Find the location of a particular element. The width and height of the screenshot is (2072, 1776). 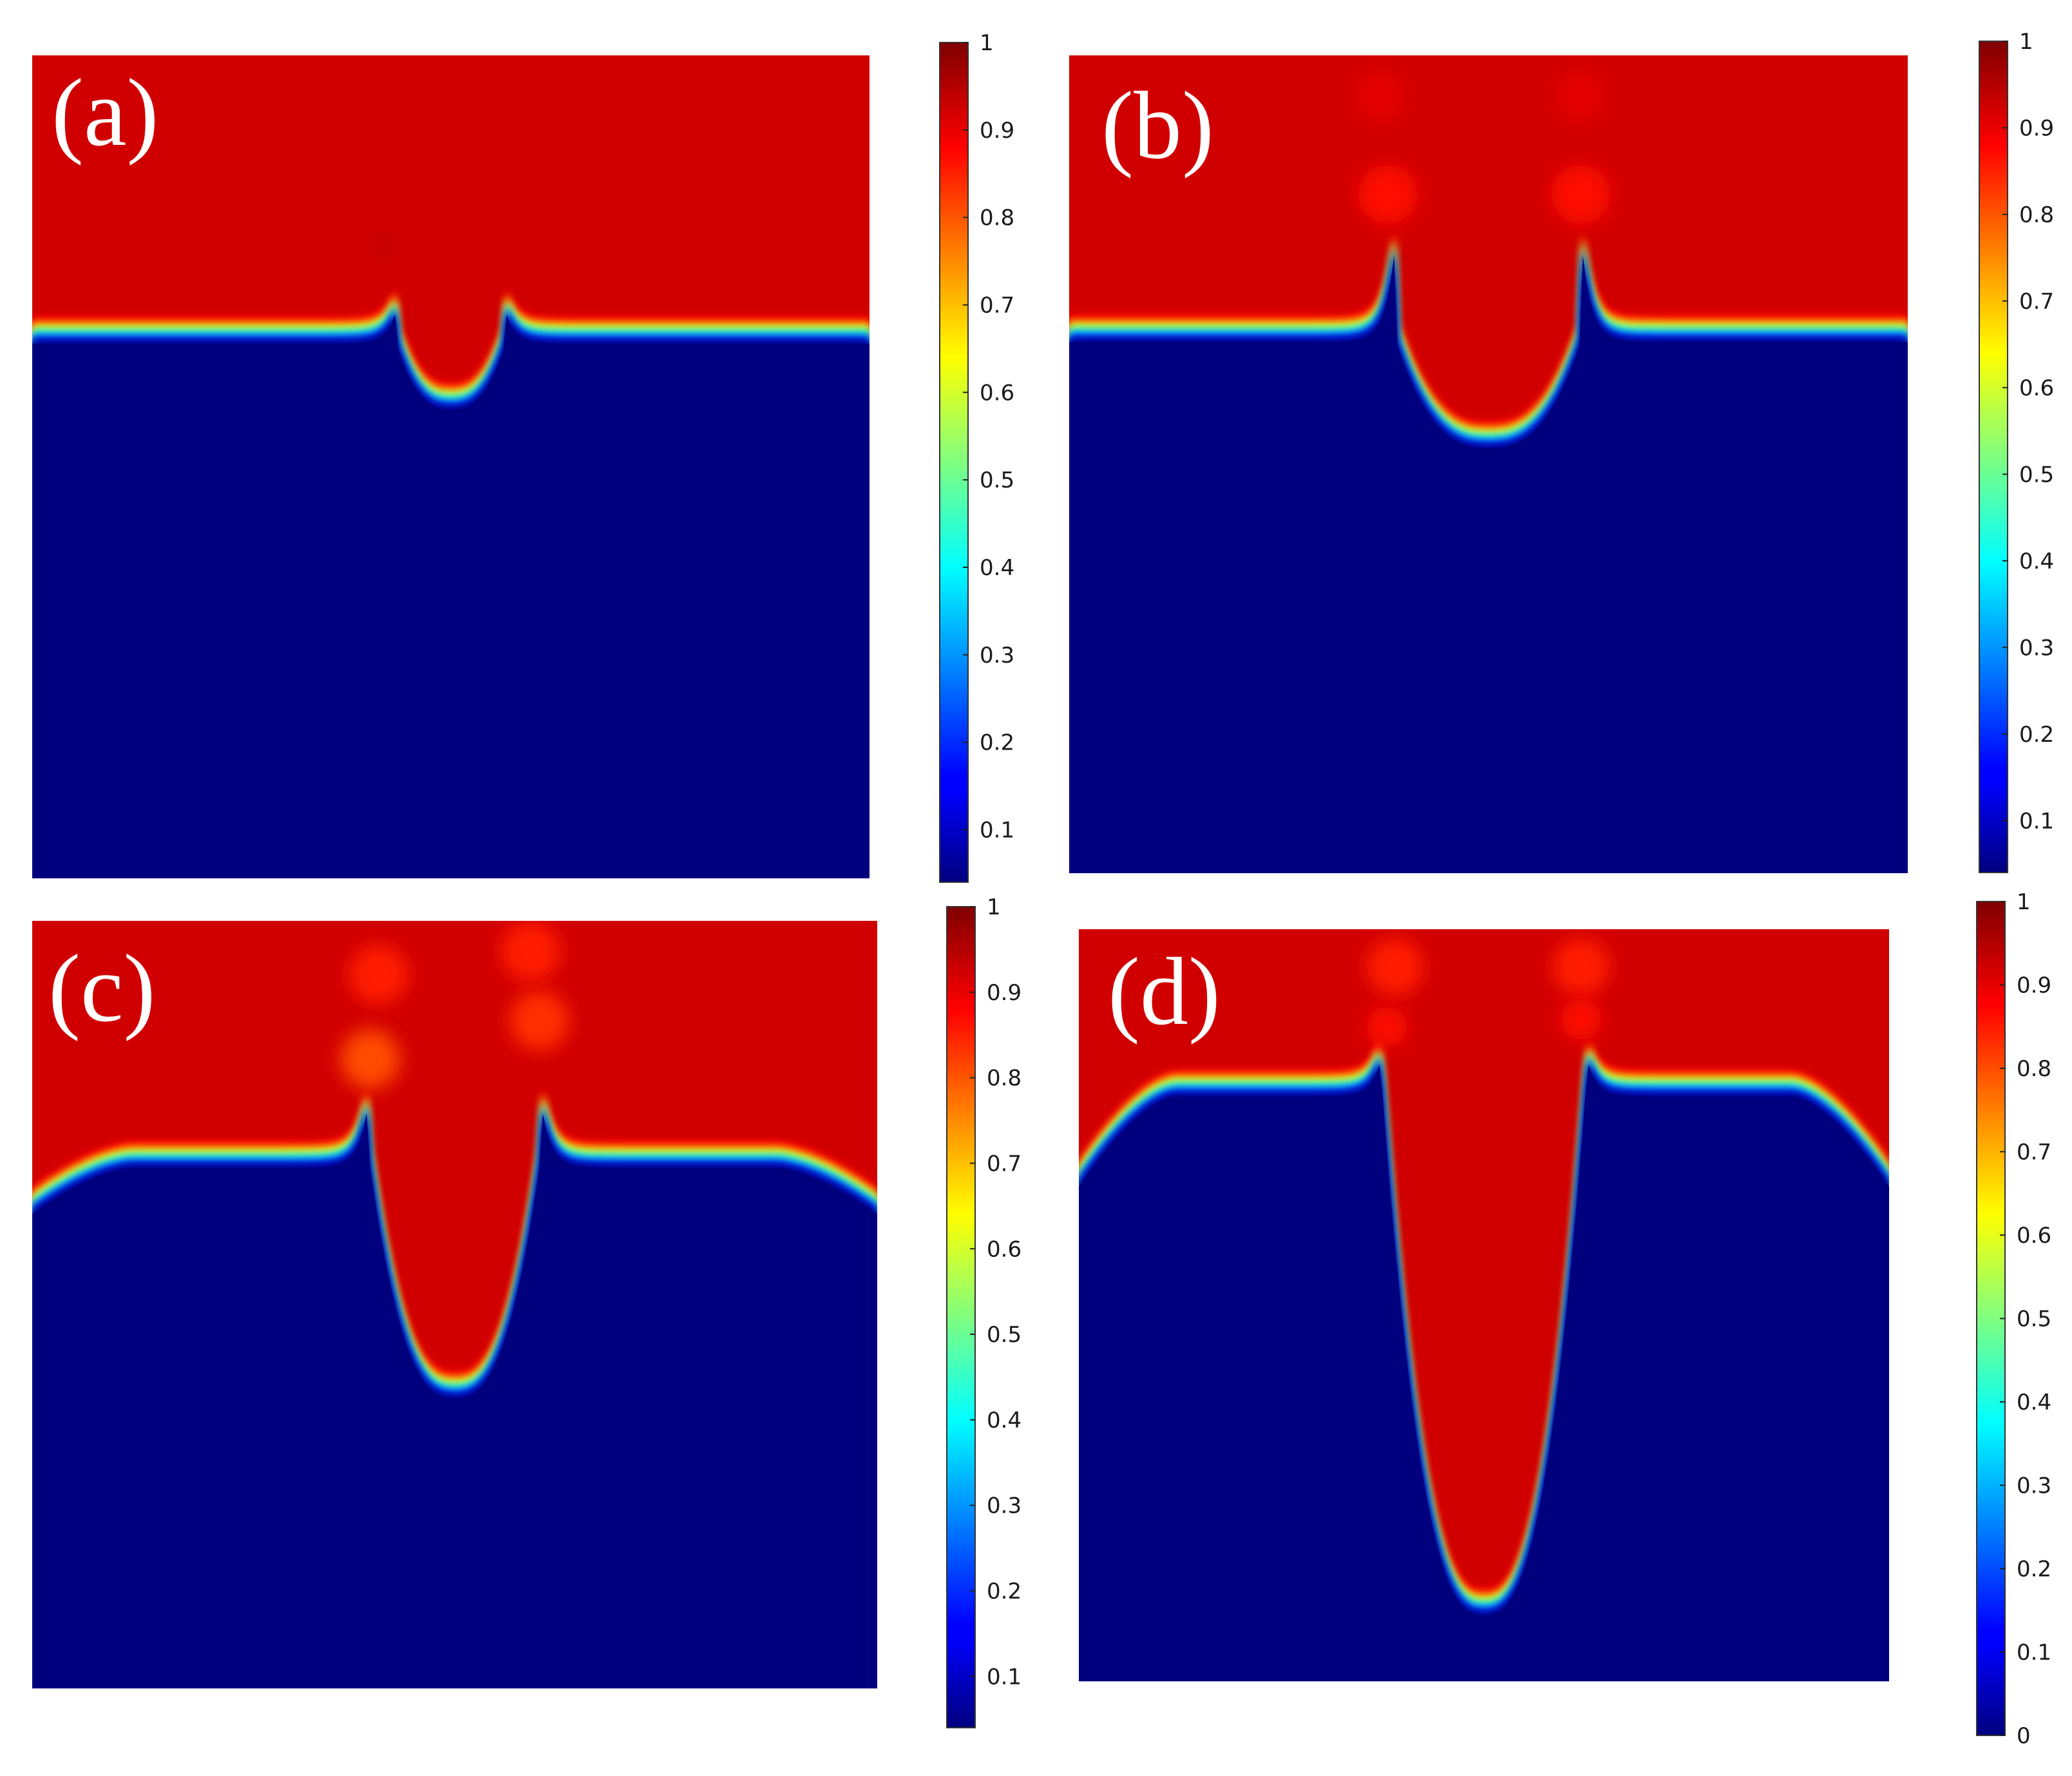

panel-c-label: (c) is located at coordinates (101, 988).